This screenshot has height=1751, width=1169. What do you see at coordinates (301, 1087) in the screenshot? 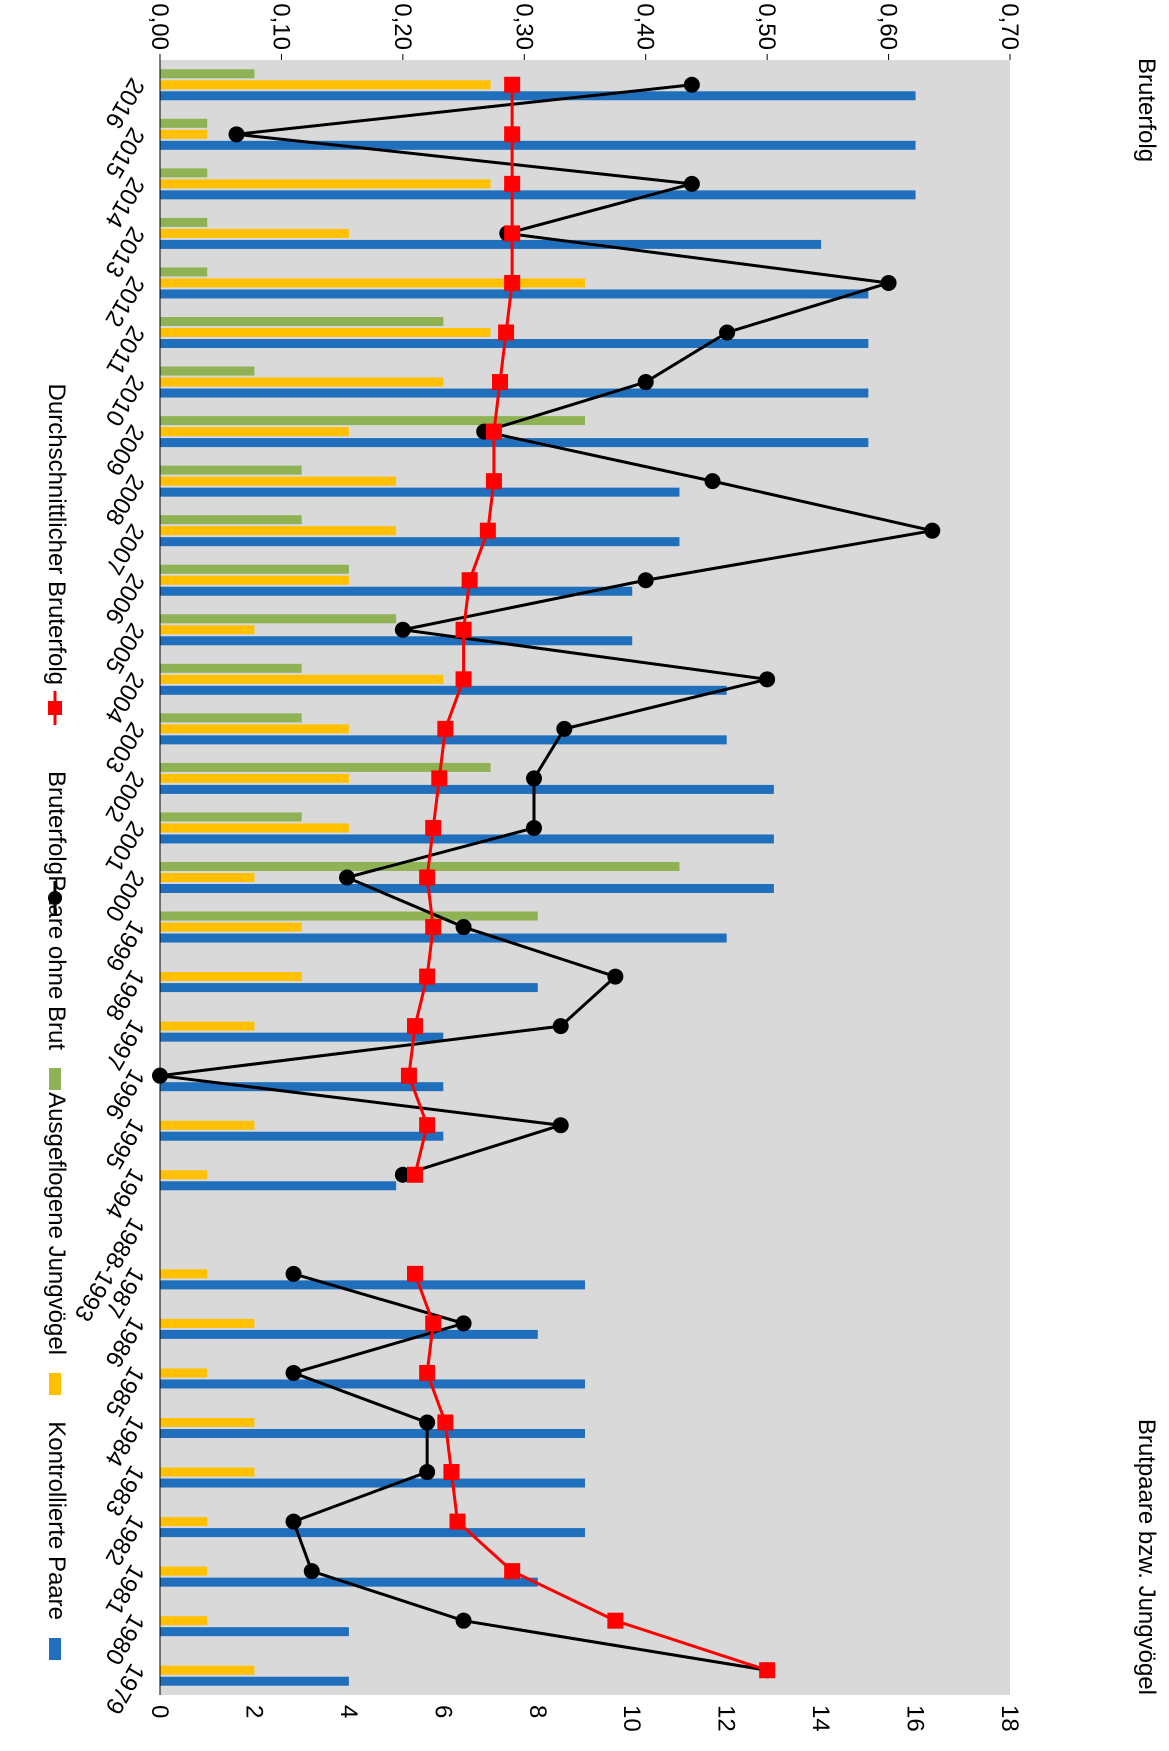
I see `bar-0-1996` at bounding box center [301, 1087].